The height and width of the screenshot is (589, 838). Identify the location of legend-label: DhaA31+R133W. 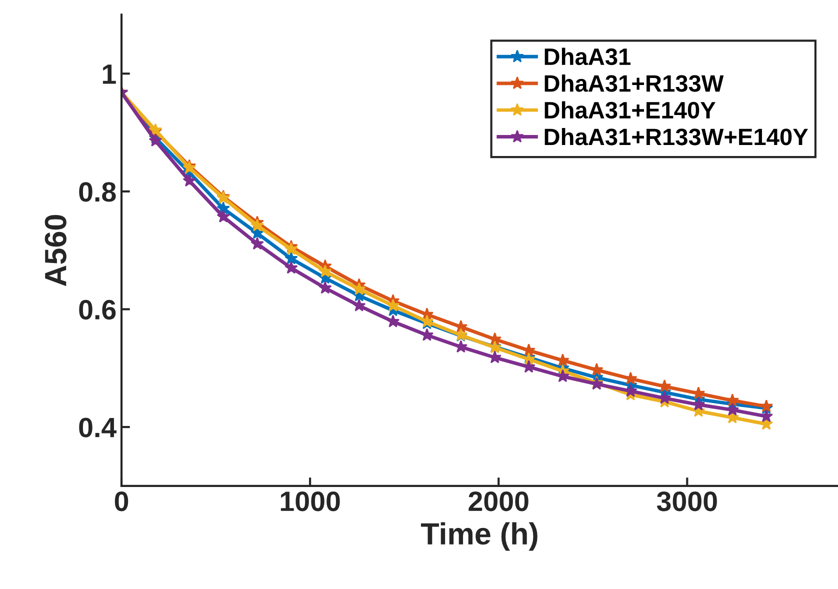
(634, 83).